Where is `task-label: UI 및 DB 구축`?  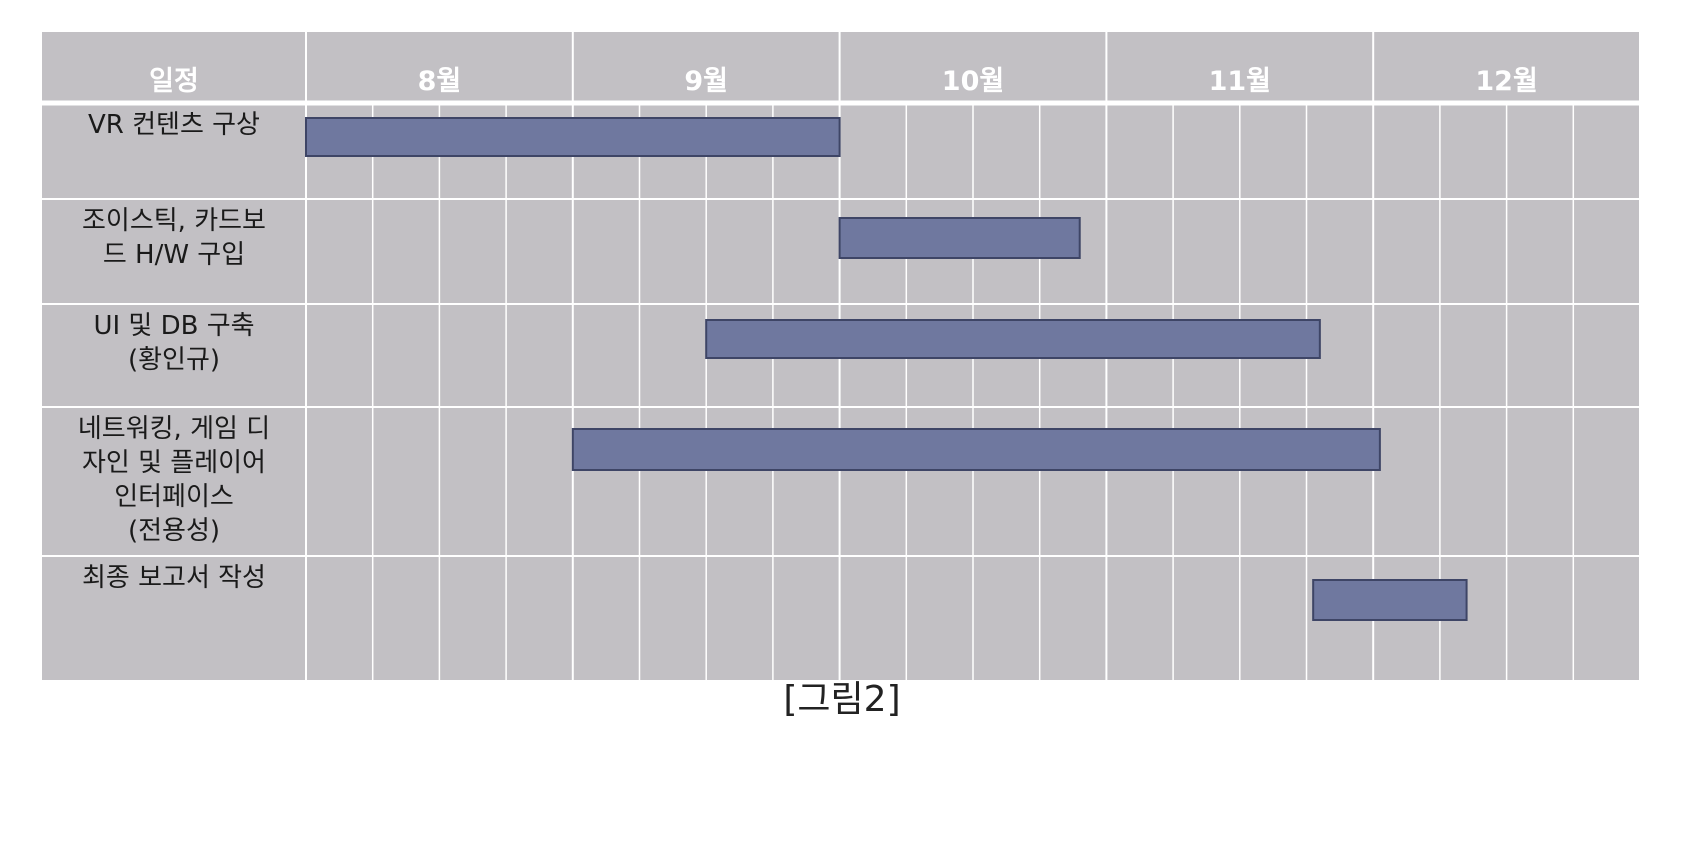
task-label: UI 및 DB 구축 is located at coordinates (173, 326).